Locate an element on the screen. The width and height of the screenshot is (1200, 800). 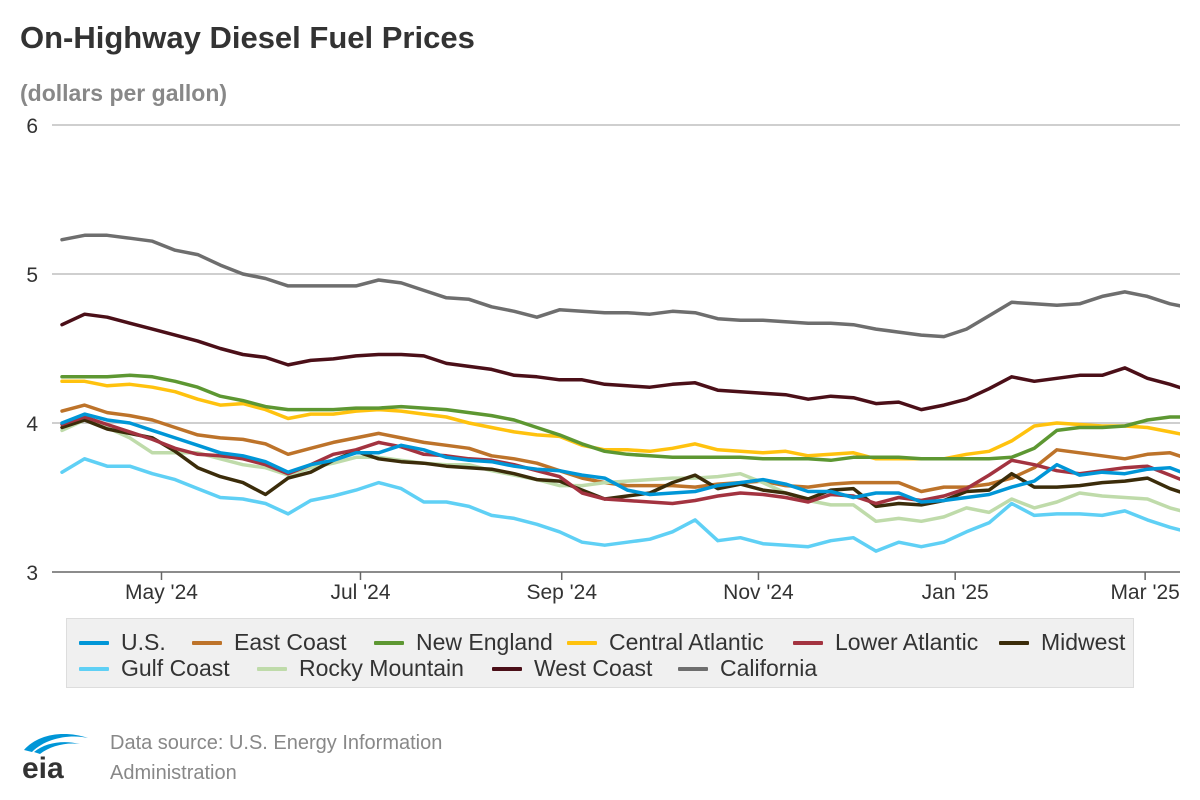
series-line-lower-atlantic is located at coordinates (620, 460).